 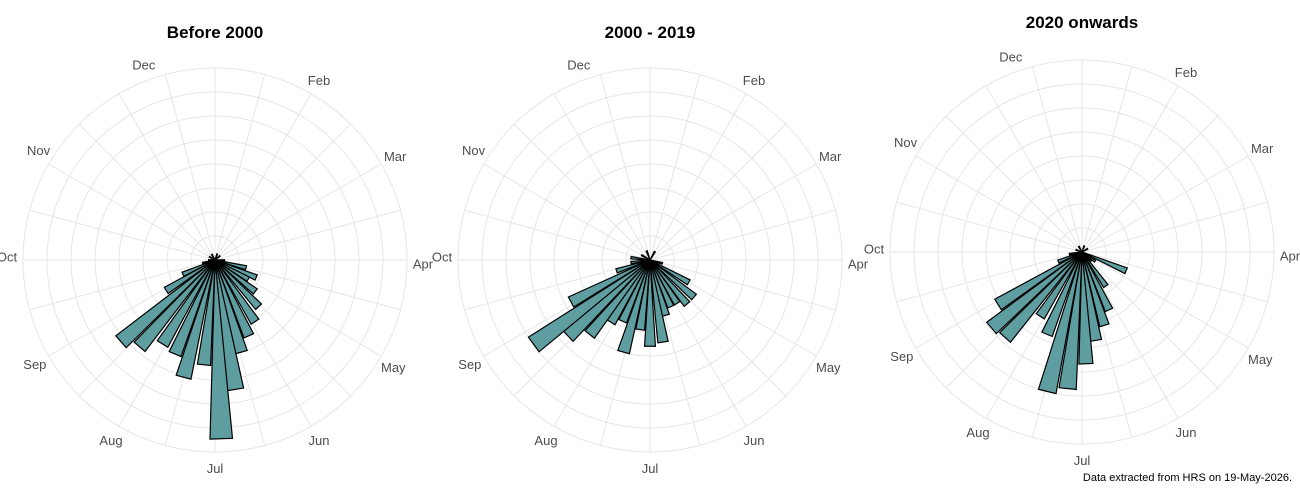 I want to click on month-label-aug: Aug, so click(x=977, y=432).